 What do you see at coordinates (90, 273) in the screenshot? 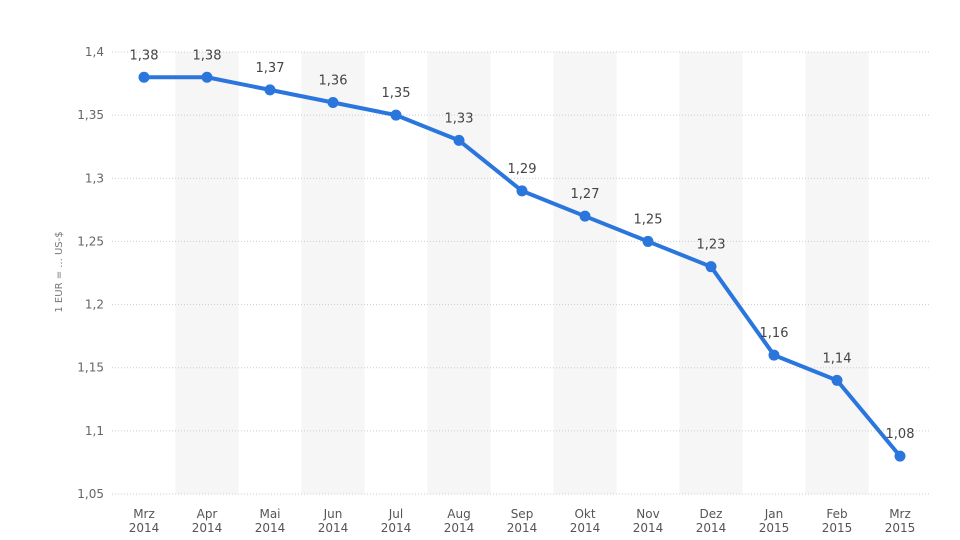
I see `y-axis-ticks: 1,05 1,1 1,15 1,2 1,25 1,3 1,35 1,4` at bounding box center [90, 273].